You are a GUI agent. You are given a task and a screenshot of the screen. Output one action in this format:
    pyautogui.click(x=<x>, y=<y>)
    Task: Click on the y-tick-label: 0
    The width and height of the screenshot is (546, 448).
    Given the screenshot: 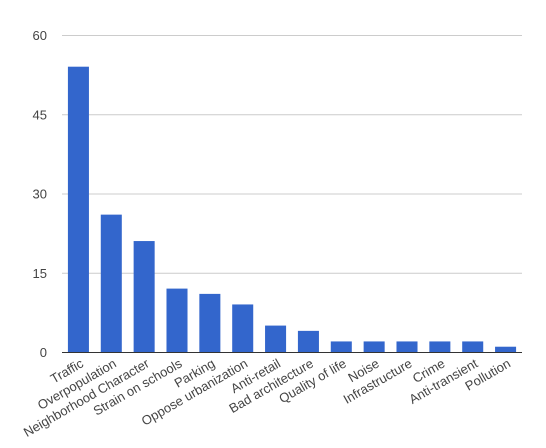 What is the action you would take?
    pyautogui.click(x=43, y=352)
    